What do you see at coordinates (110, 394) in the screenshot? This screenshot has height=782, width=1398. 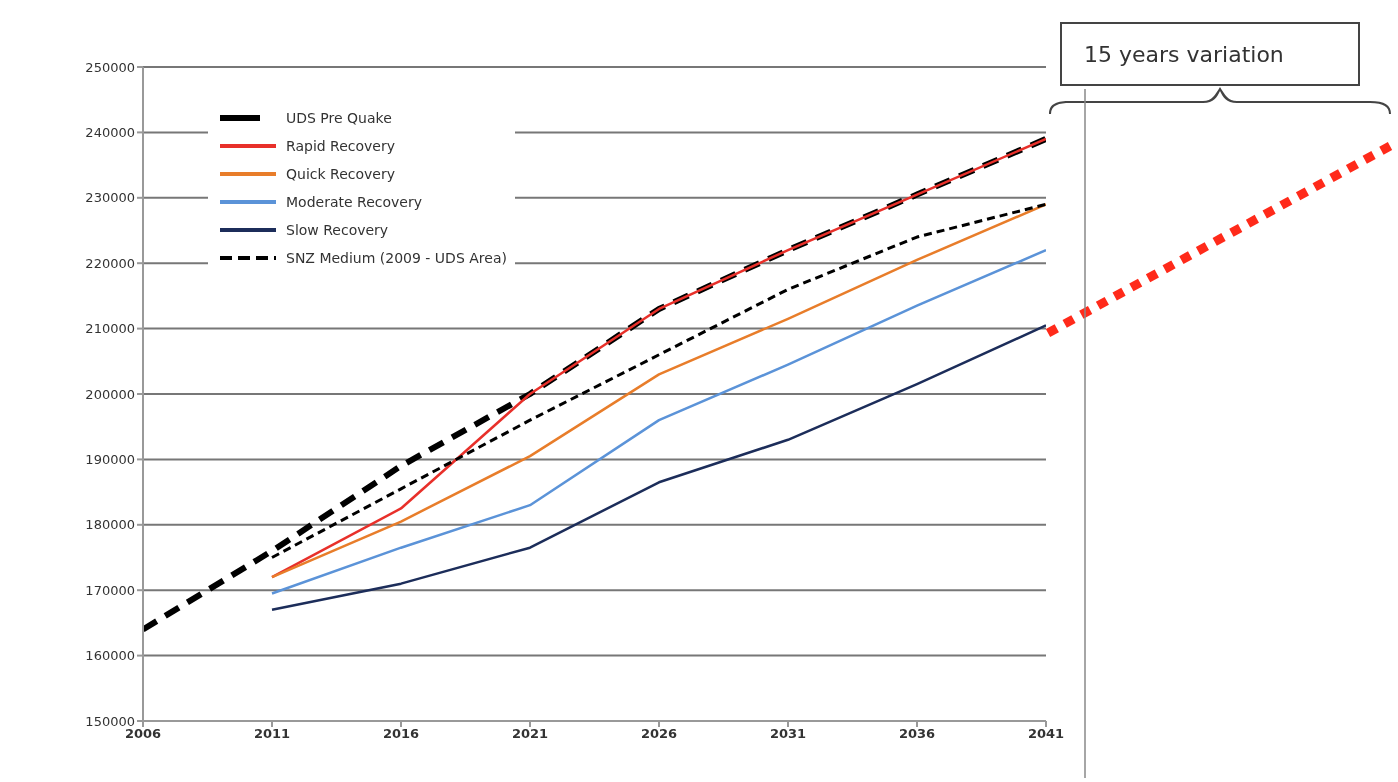 I see `y-tick-label: 200000` at bounding box center [110, 394].